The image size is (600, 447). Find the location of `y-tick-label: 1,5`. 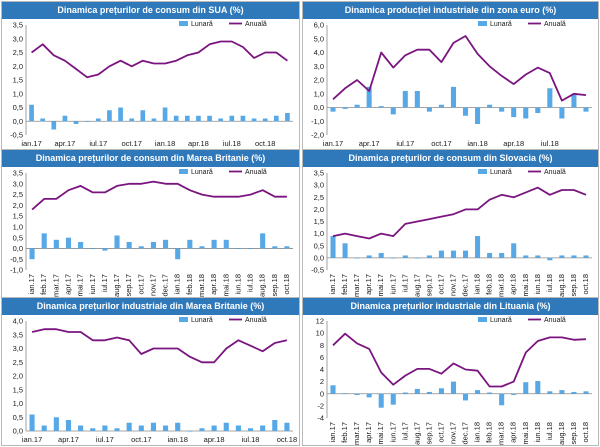

y-tick-label: 1,5 is located at coordinates (319, 221).